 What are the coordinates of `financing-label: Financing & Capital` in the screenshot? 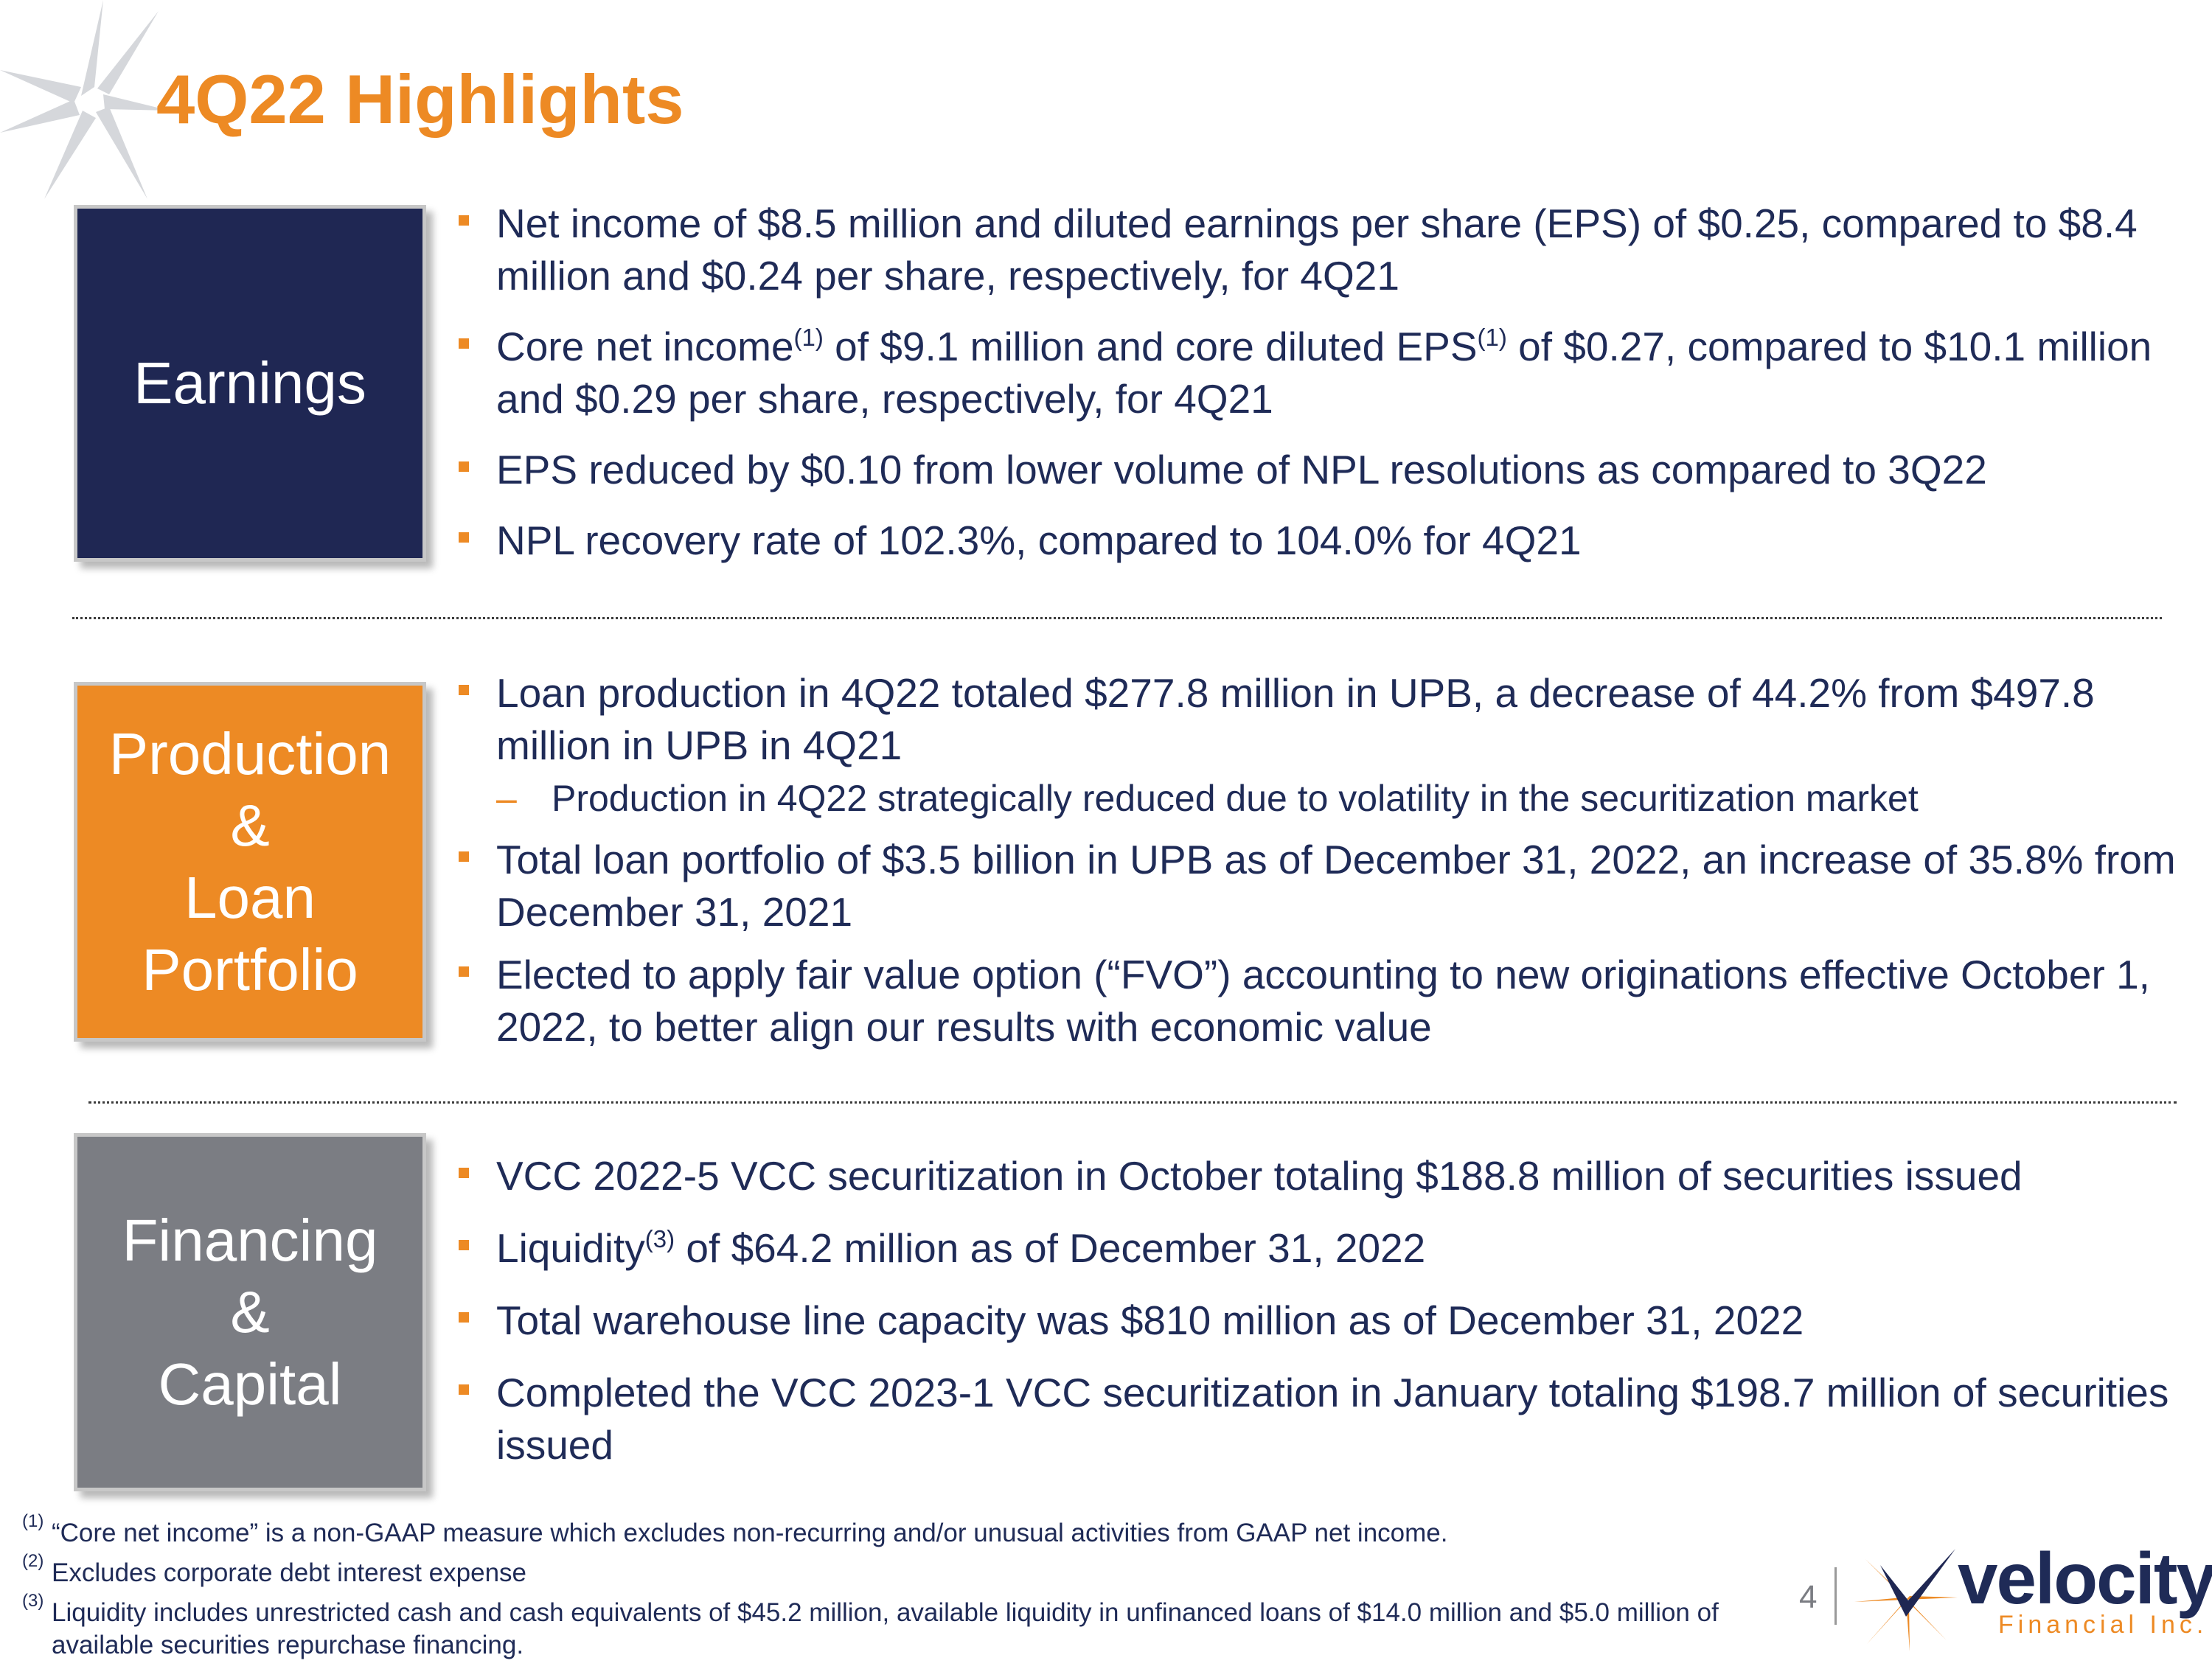 It's located at (250, 1312).